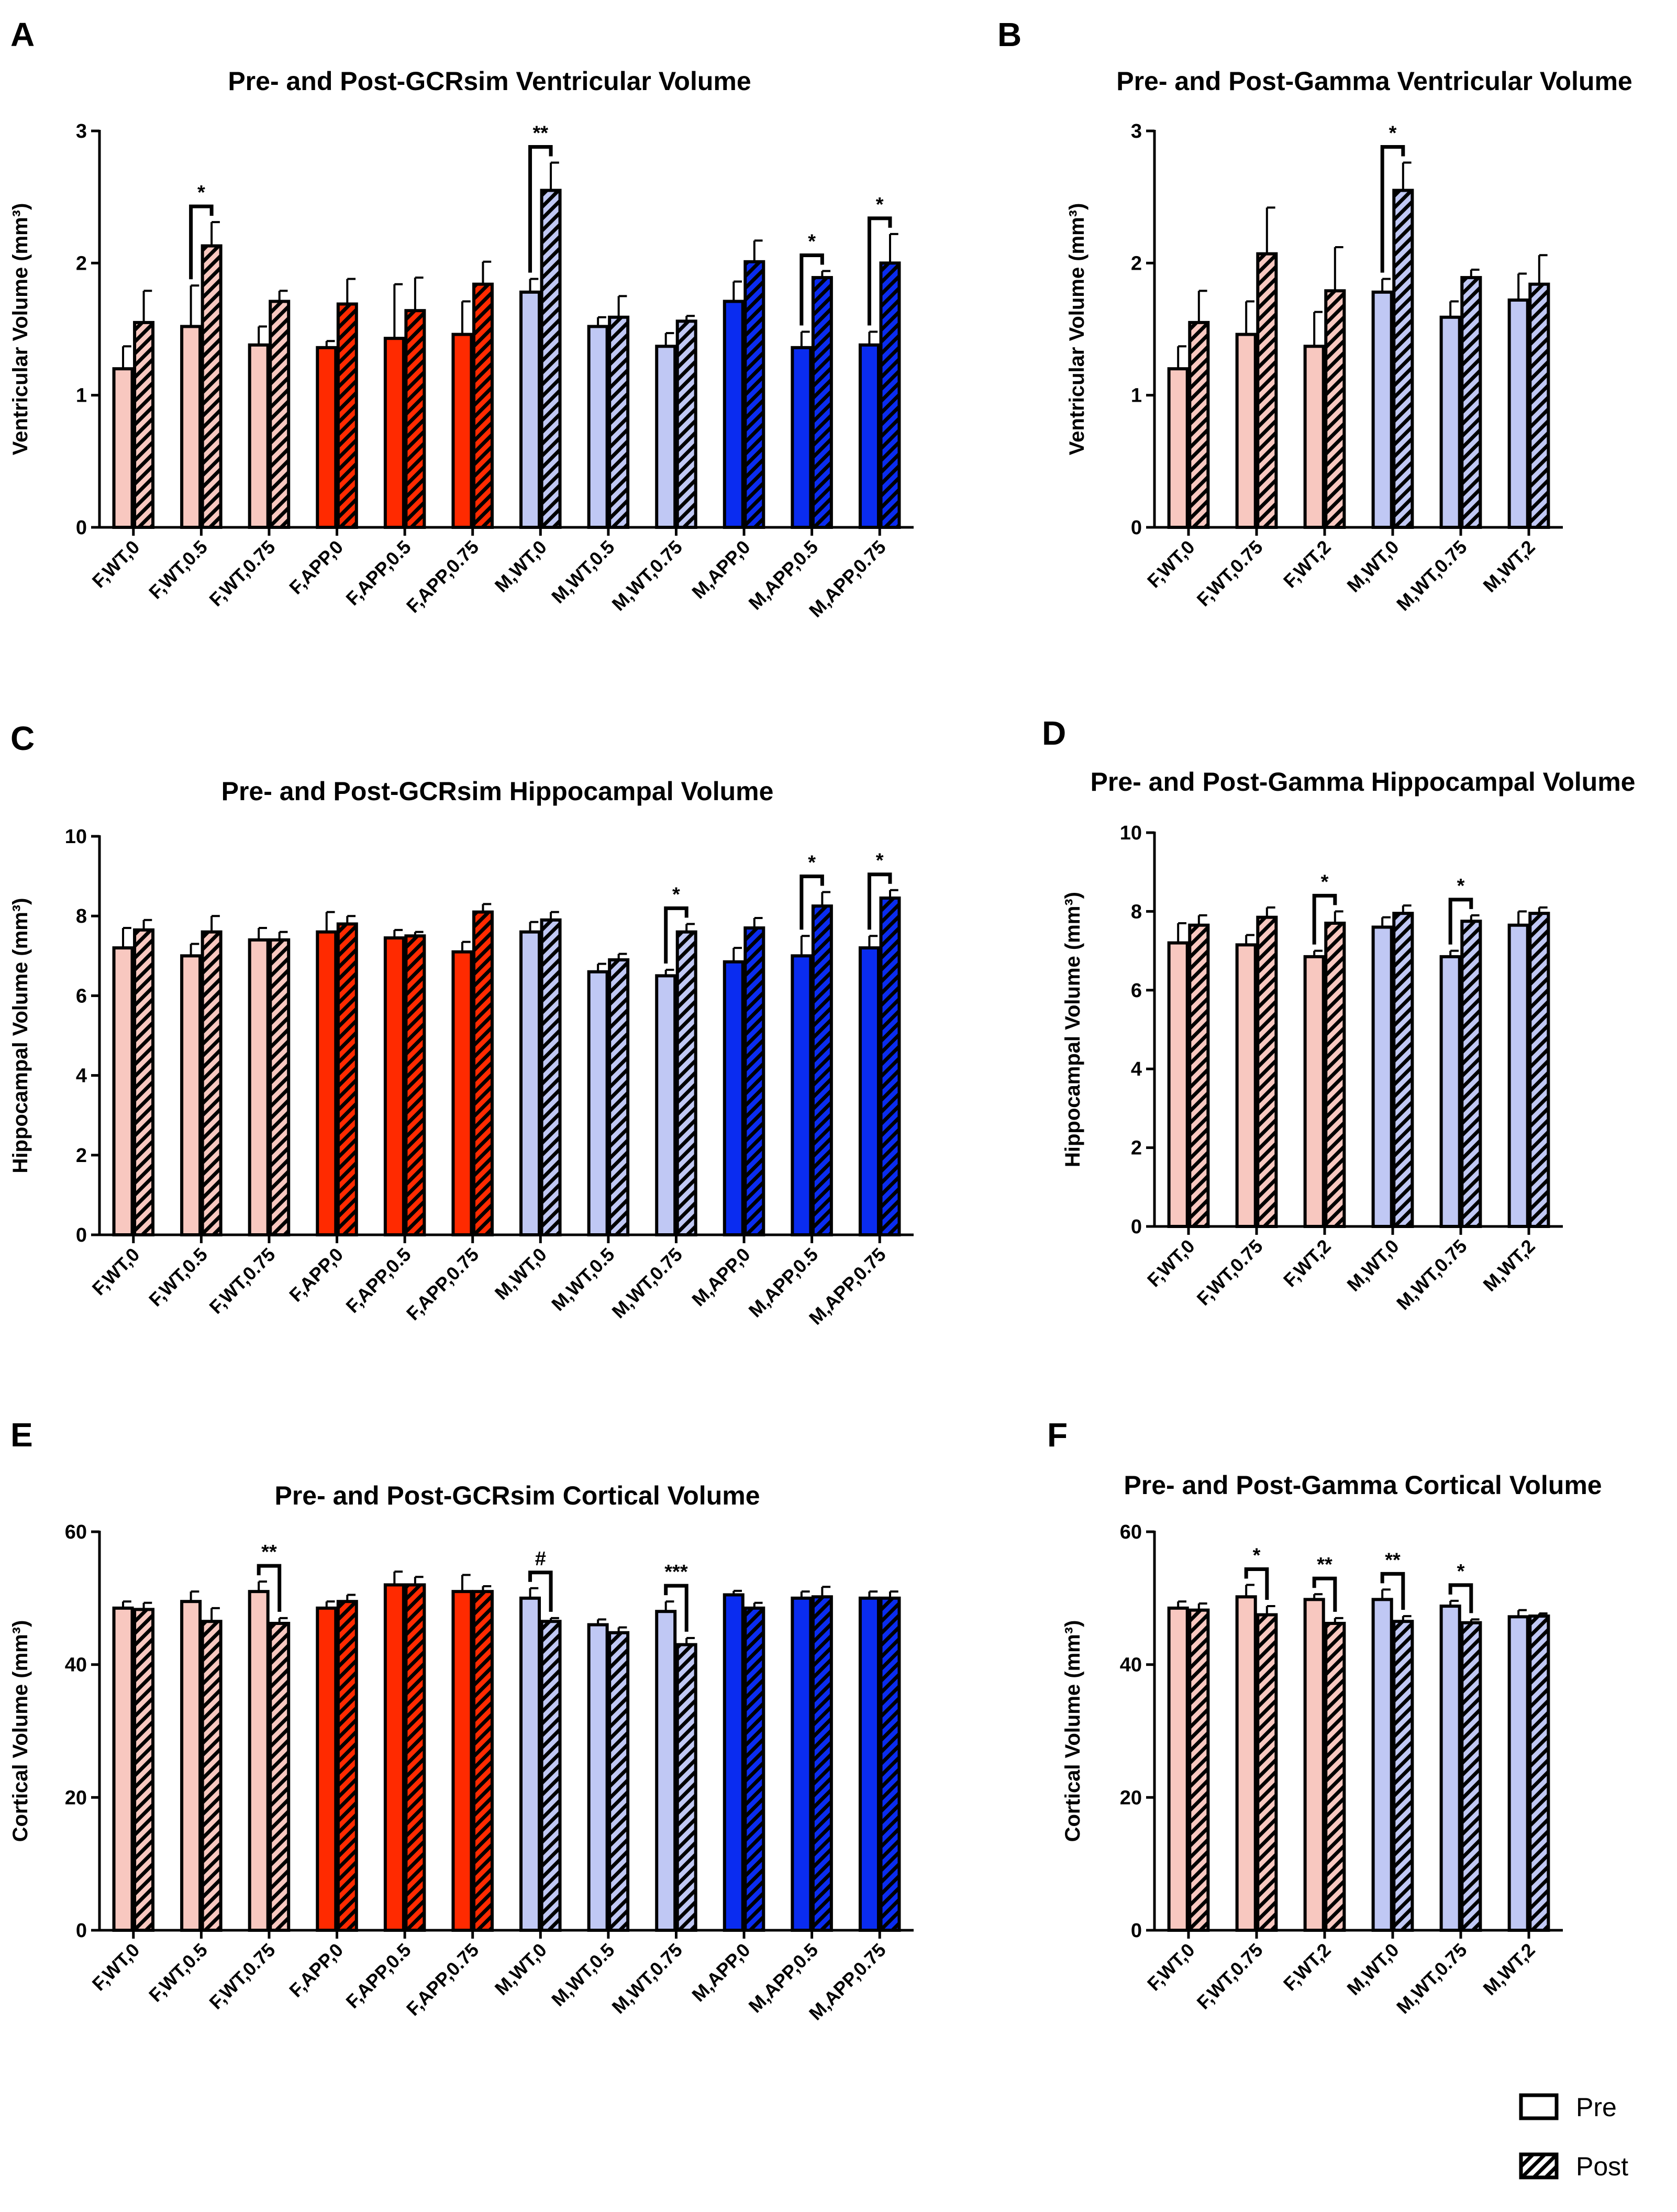  What do you see at coordinates (1131, 1798) in the screenshot?
I see `y-tick-label: 20` at bounding box center [1131, 1798].